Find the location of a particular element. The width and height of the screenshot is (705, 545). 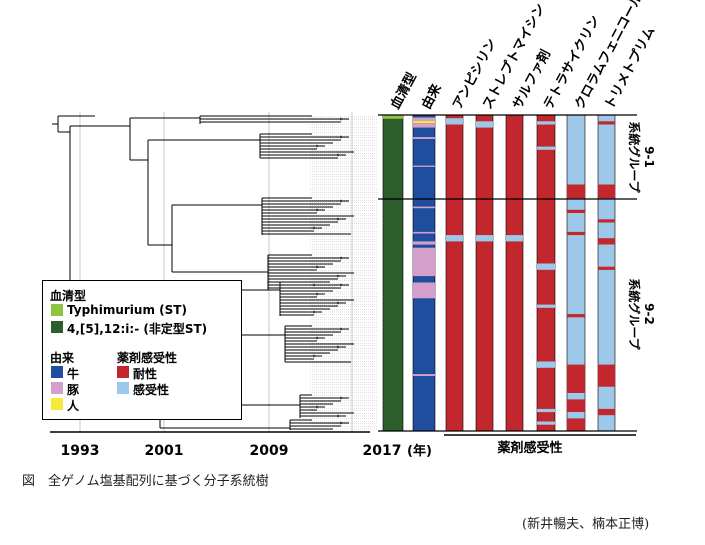

origin-strip is located at coordinates (424, 273).